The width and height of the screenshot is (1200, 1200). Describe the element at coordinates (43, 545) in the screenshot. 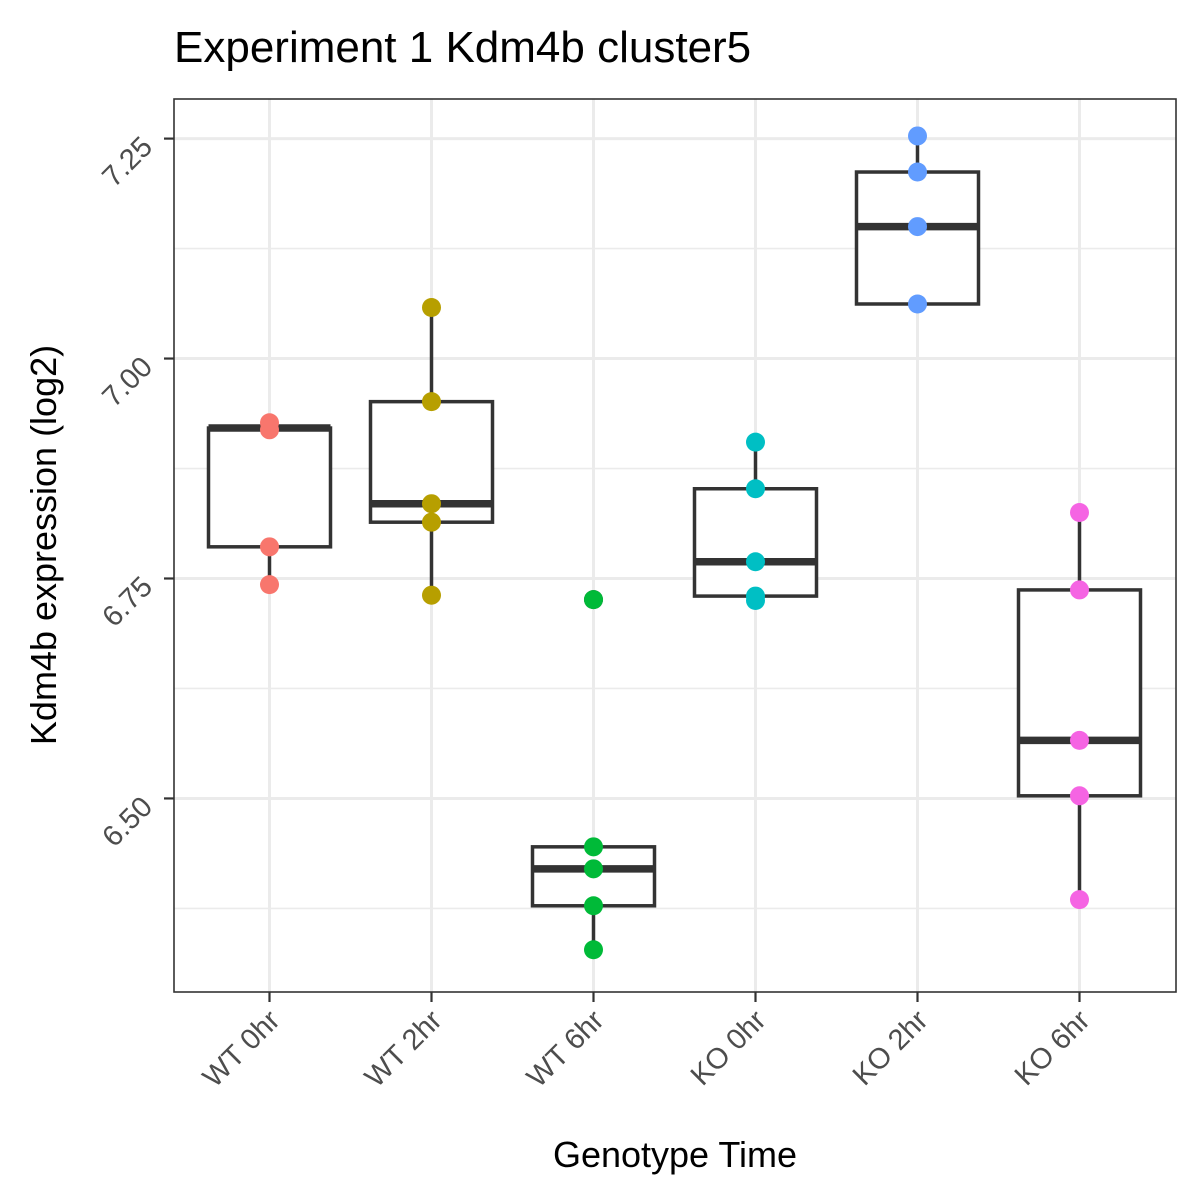

I see `y-axis-title: Kdm4b expression (log2)` at that location.